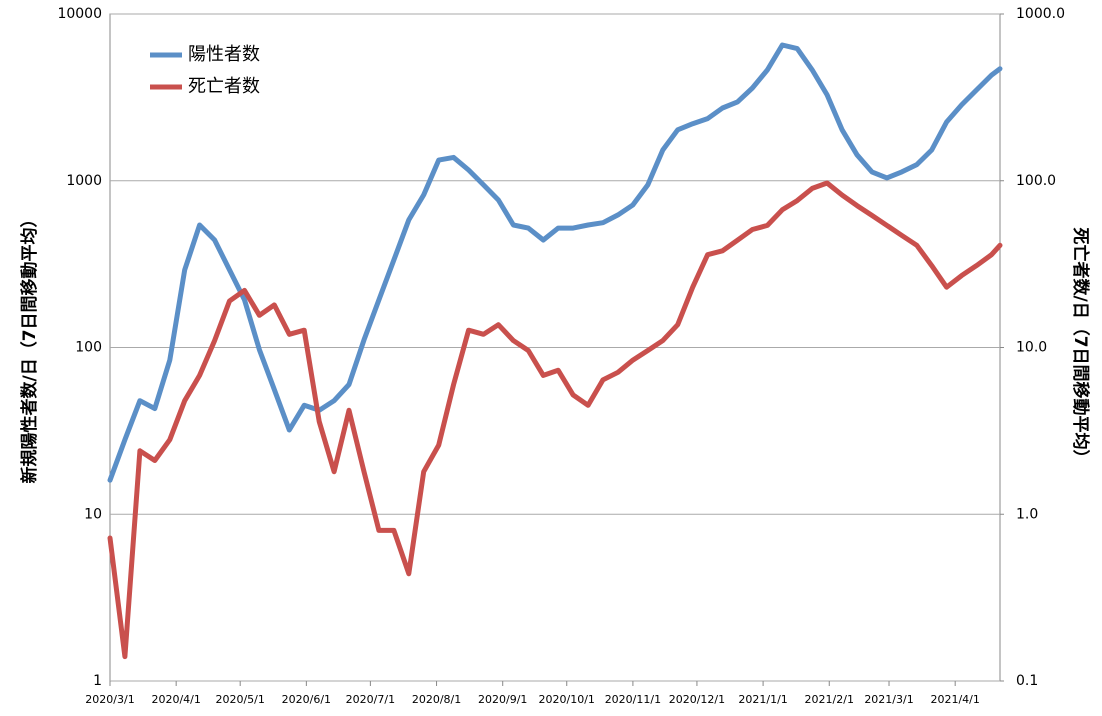 This screenshot has width=1102, height=716. Describe the element at coordinates (954, 699) in the screenshot. I see `x-tick-label: 2021/4/1` at that location.